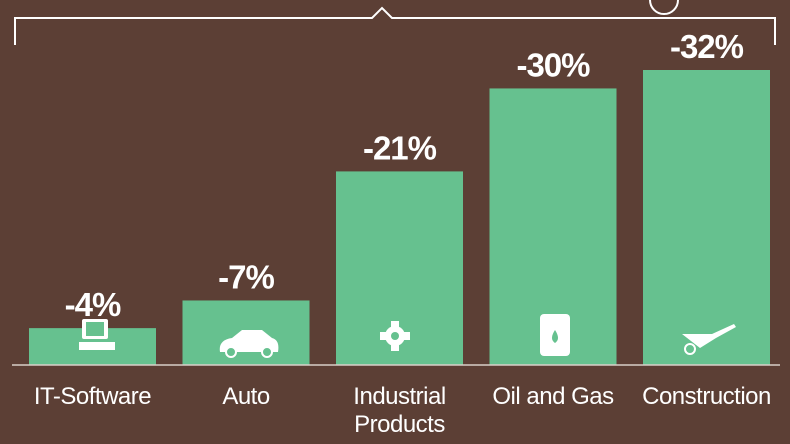 The height and width of the screenshot is (444, 790). What do you see at coordinates (93, 304) in the screenshot?
I see `value-label: -4%` at bounding box center [93, 304].